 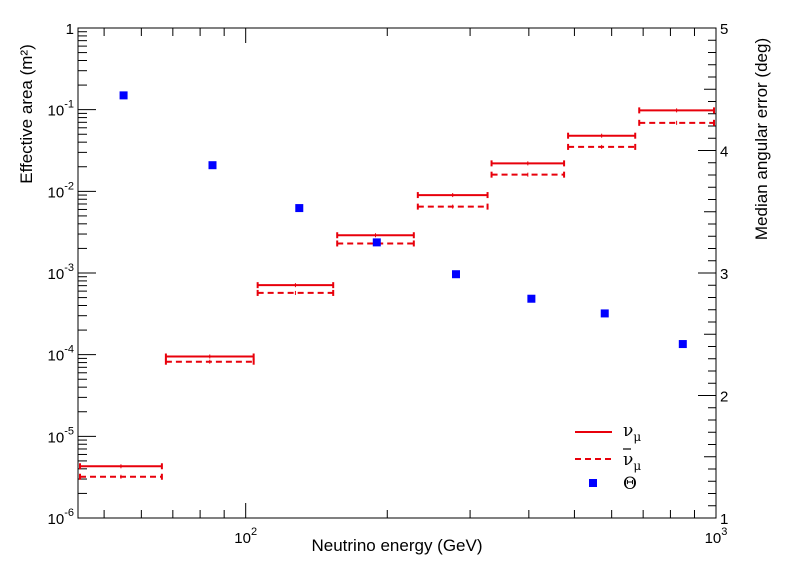 I want to click on legend-numu-label: νμ, so click(x=632, y=432).